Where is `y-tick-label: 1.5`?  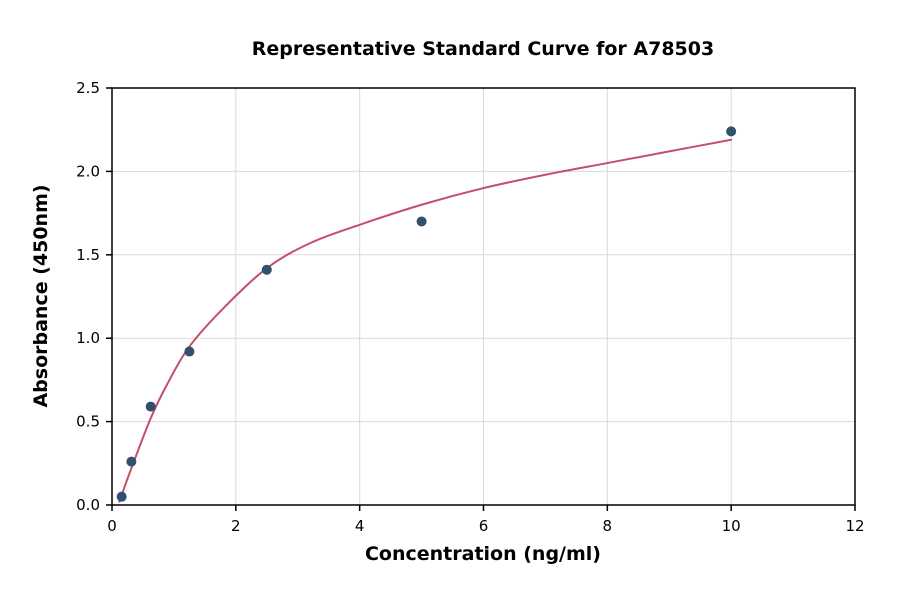 y-tick-label: 1.5 is located at coordinates (88, 255).